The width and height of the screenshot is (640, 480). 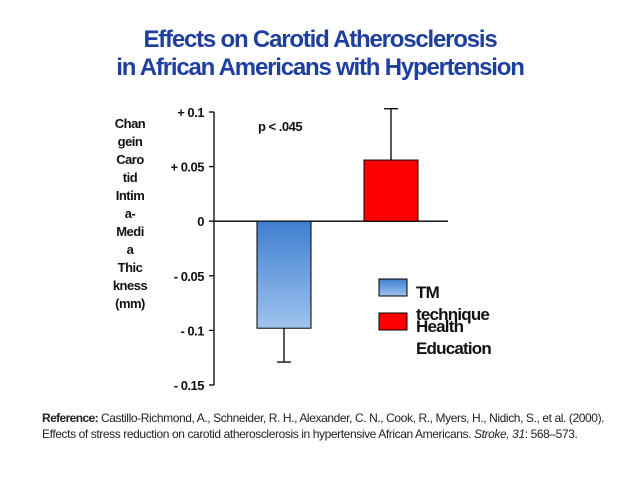 What do you see at coordinates (130, 285) in the screenshot?
I see `y-axis-label-line: kness` at bounding box center [130, 285].